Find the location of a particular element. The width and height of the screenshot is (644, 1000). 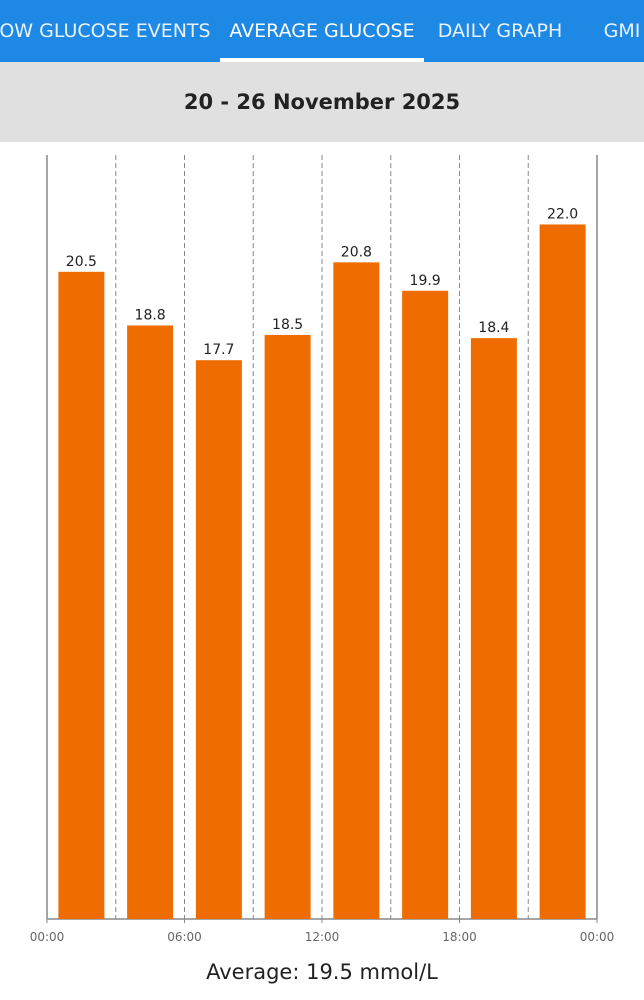

tab: DAILY GRAPH is located at coordinates (500, 31).